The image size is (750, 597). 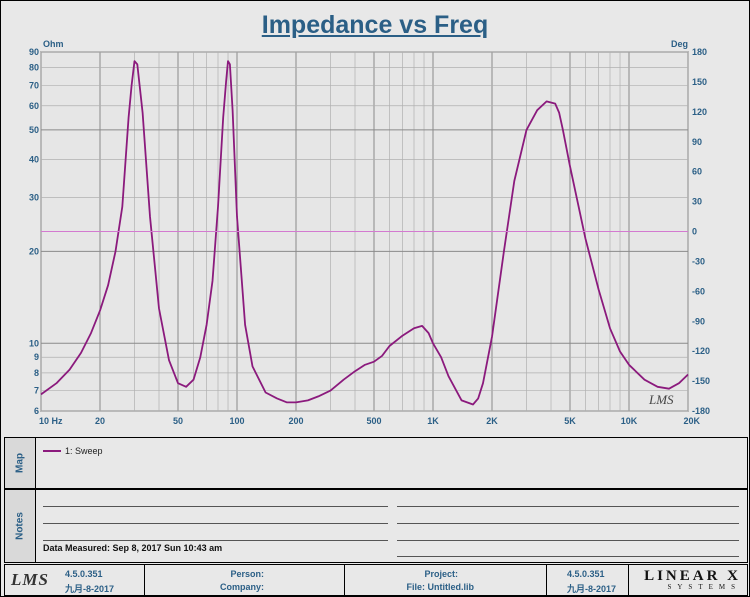 I want to click on data-measured-text: Data Measured: Sep 8, 2017 Sun 10:43 am, so click(x=133, y=548).